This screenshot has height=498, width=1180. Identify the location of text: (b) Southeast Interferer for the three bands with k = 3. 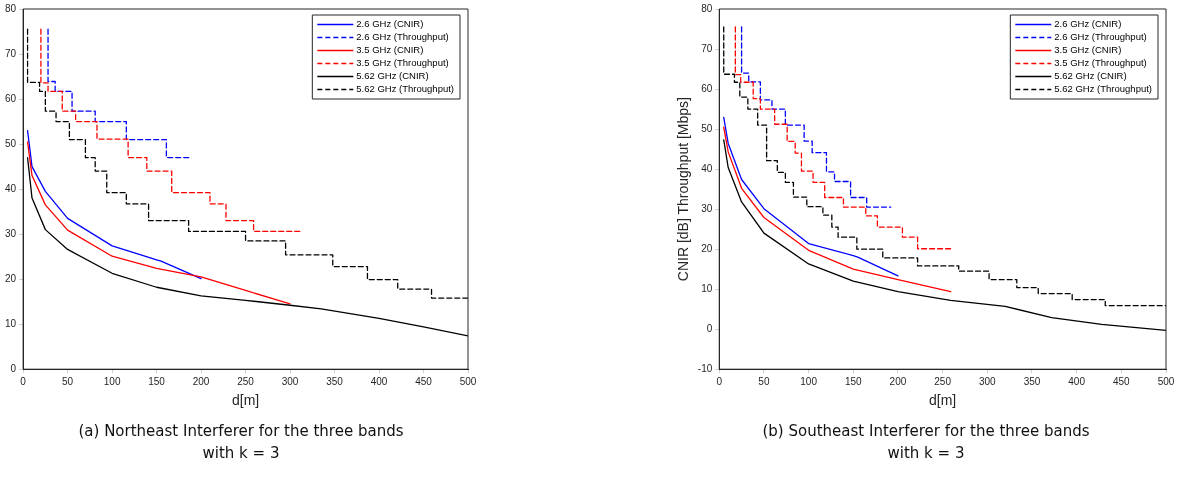
(926, 442).